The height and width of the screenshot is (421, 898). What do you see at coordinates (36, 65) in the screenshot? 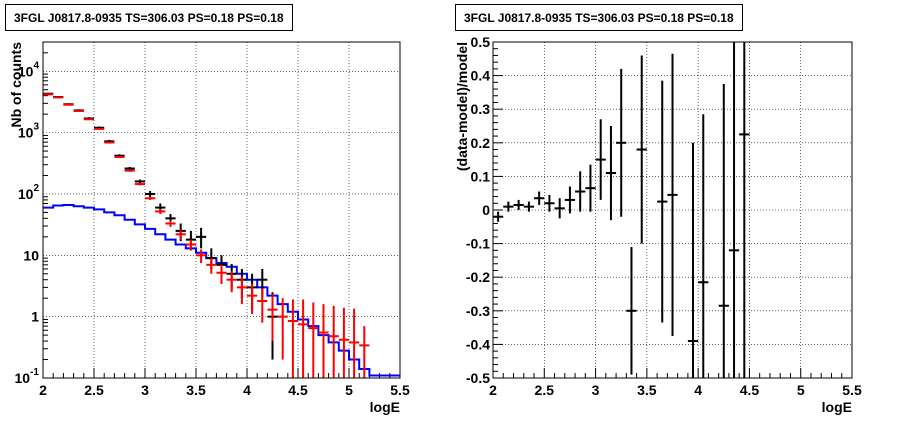
I see `y-tick-exponent: 4` at bounding box center [36, 65].